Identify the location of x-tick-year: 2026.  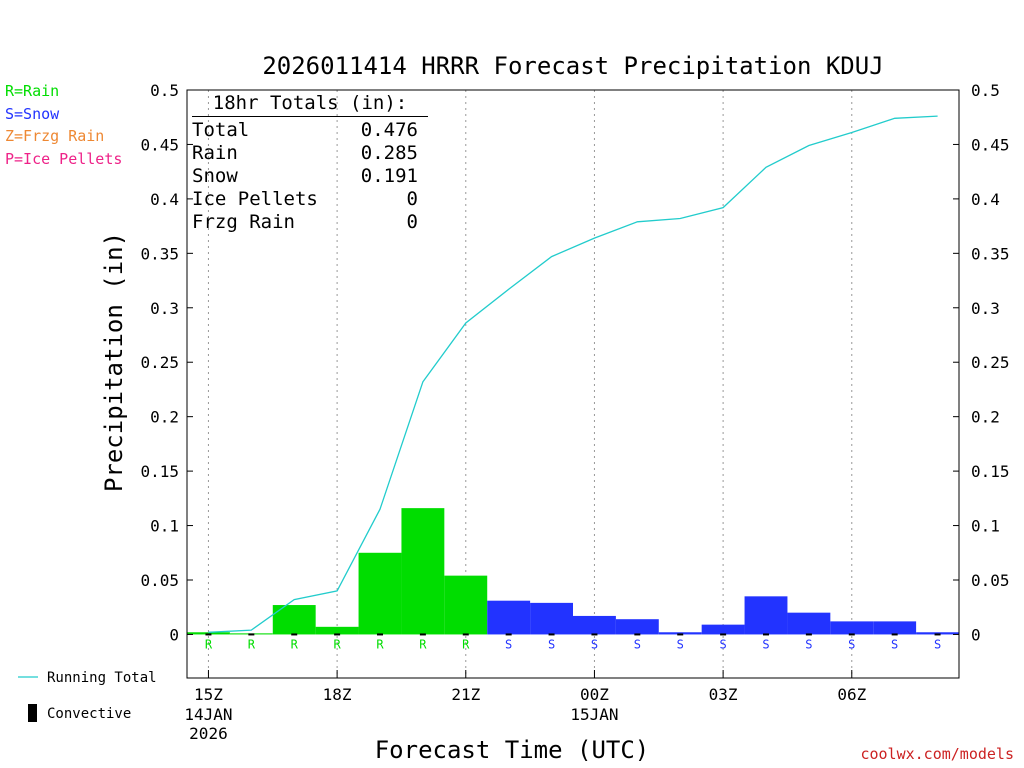
(208, 733).